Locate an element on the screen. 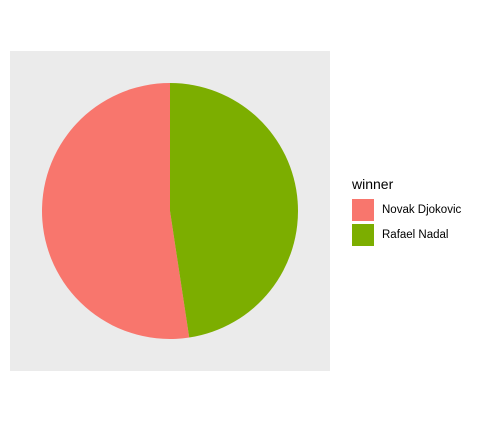 Image resolution: width=480 pixels, height=427 pixels. legend-title: winner is located at coordinates (373, 184).